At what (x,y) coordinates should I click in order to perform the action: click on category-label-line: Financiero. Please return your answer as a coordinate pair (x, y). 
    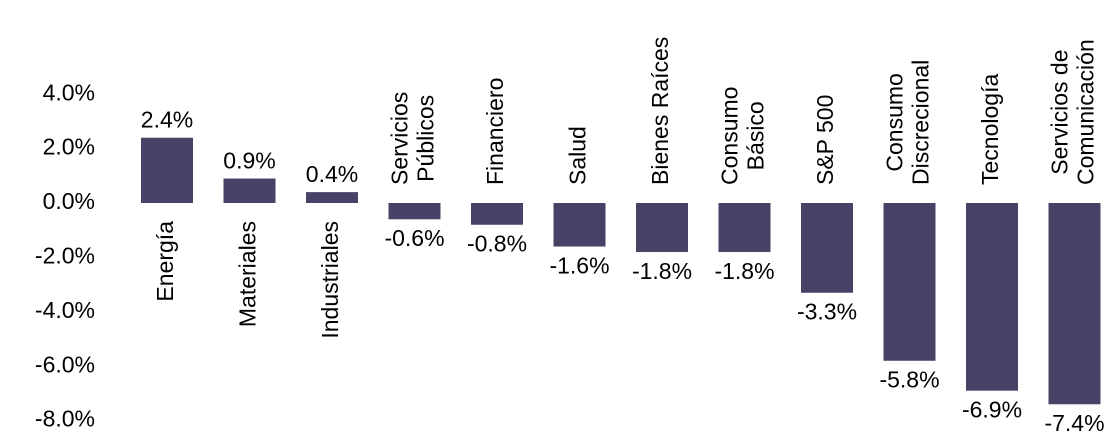
    Looking at the image, I should click on (495, 131).